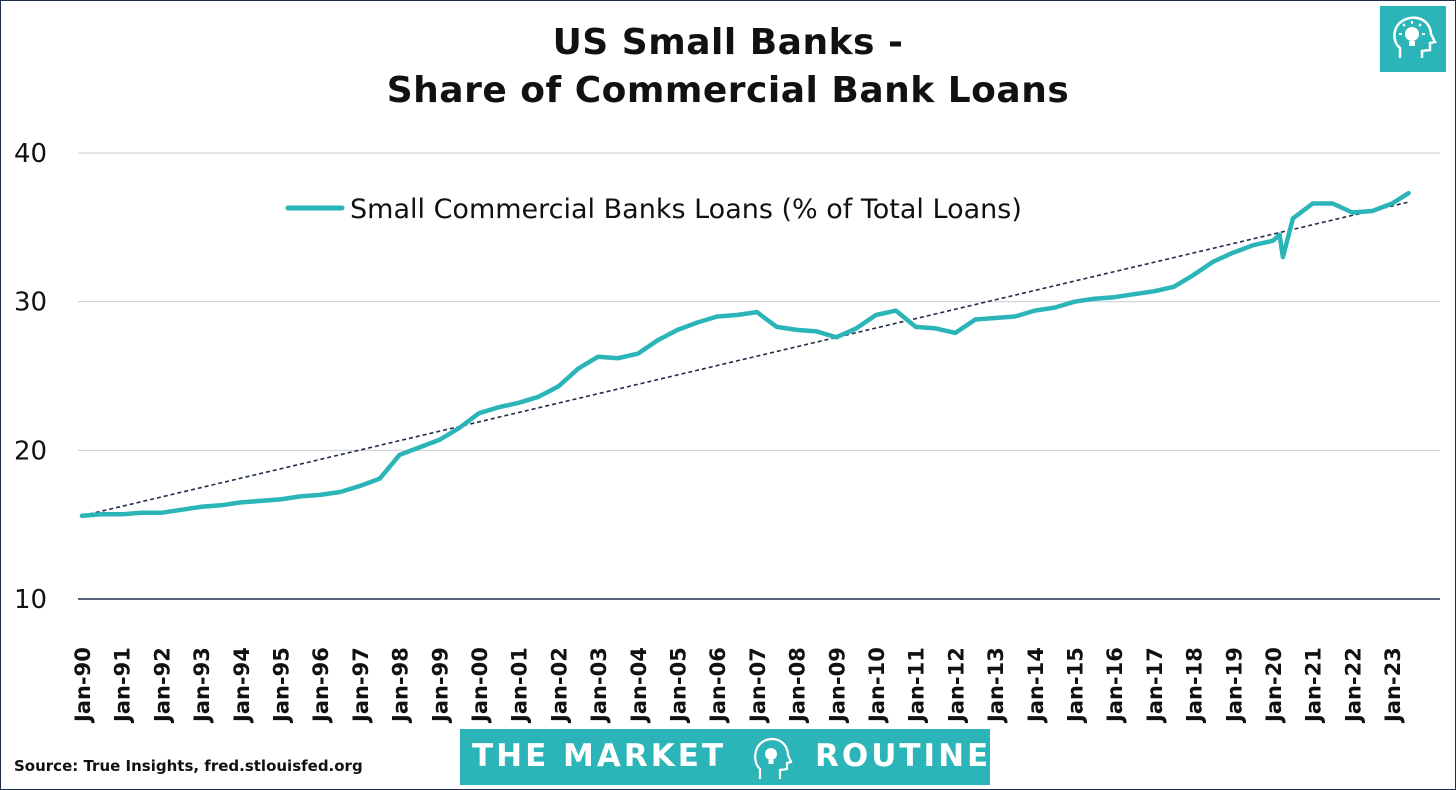  I want to click on x-tick-label: Jan-91, so click(123, 685).